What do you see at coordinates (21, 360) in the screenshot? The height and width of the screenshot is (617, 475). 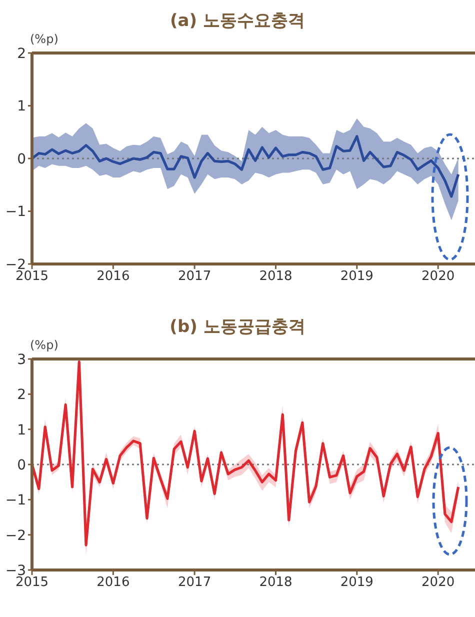 I see `y-tick-label: 3` at bounding box center [21, 360].